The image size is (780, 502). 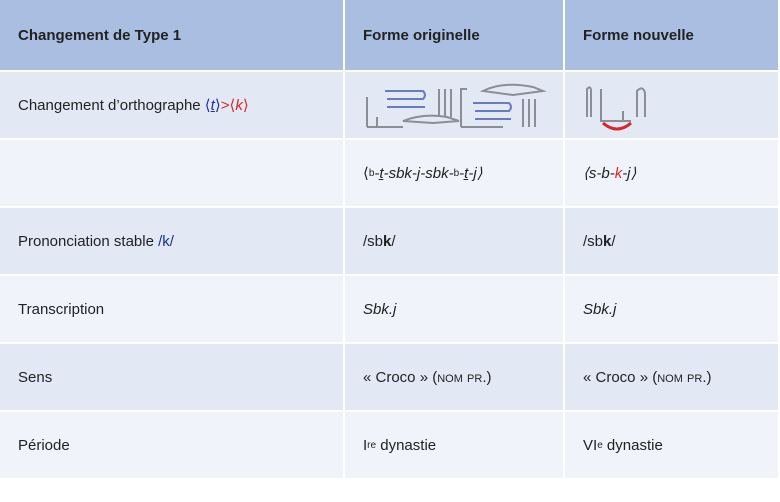 What do you see at coordinates (471, 173) in the screenshot?
I see `text: -ṯ-j⟩` at bounding box center [471, 173].